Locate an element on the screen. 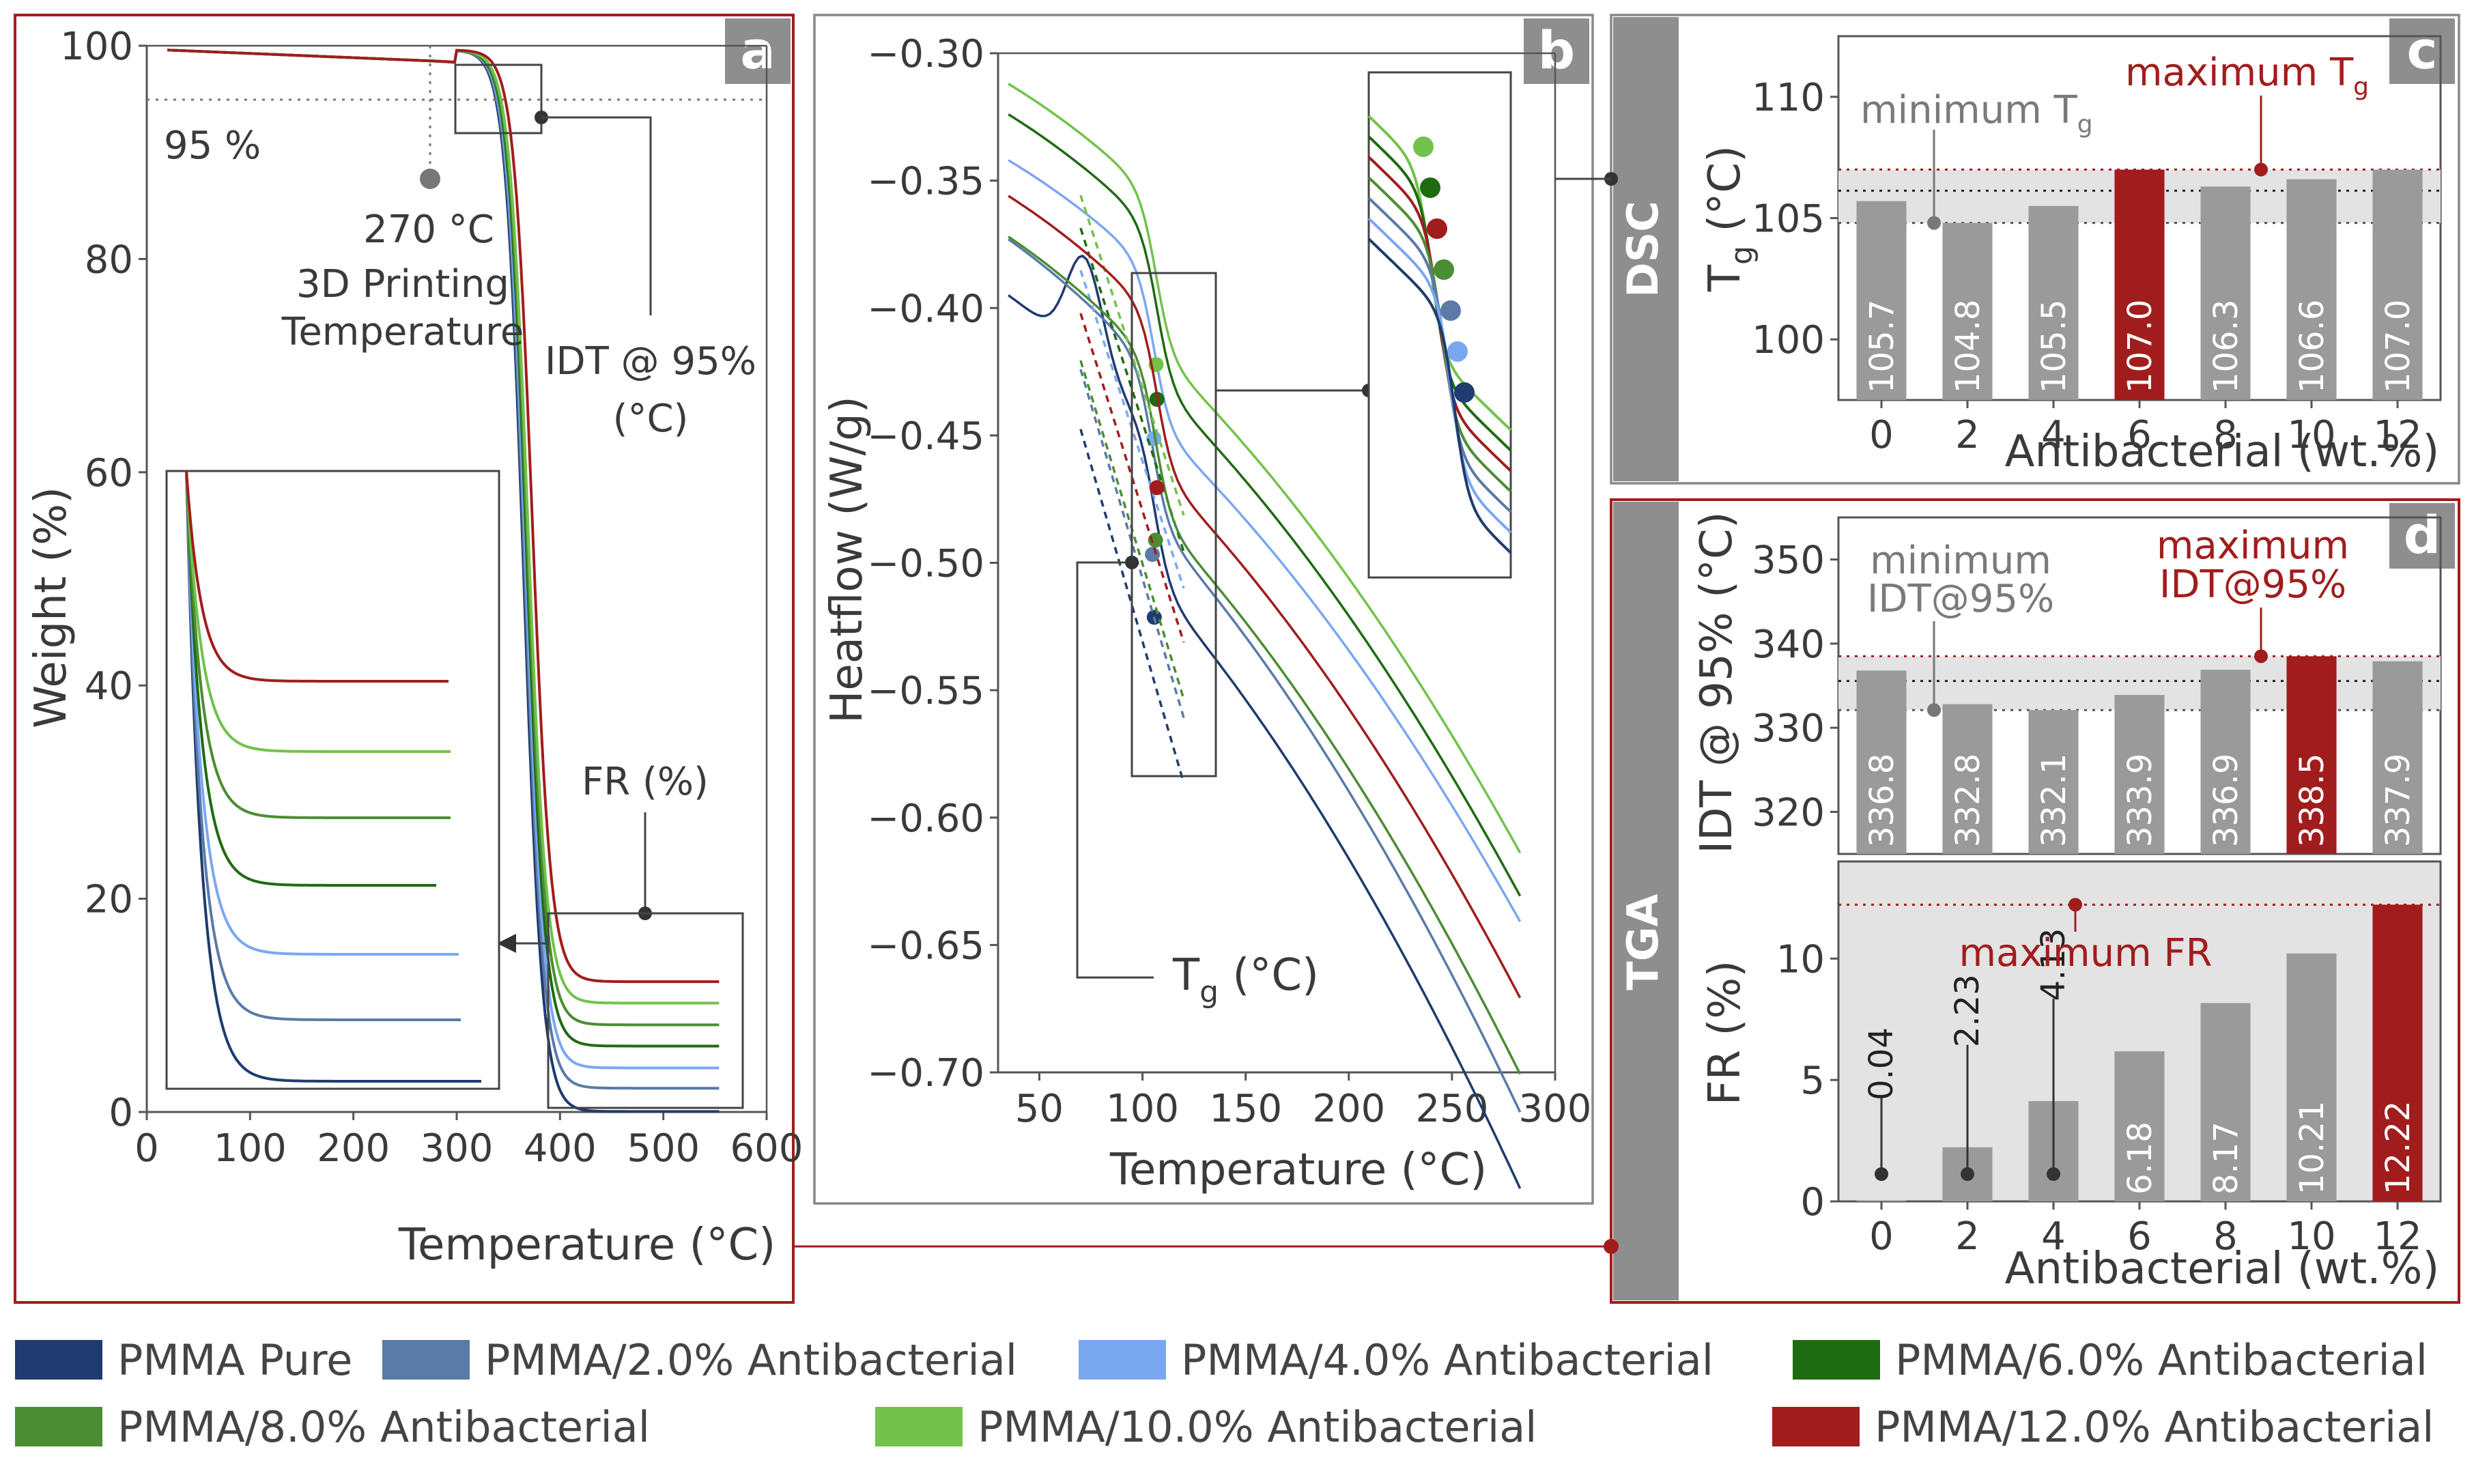 The image size is (2474, 1484). legend-item-8pct: PMMA/8.0% Antibacterial is located at coordinates (332, 1427).